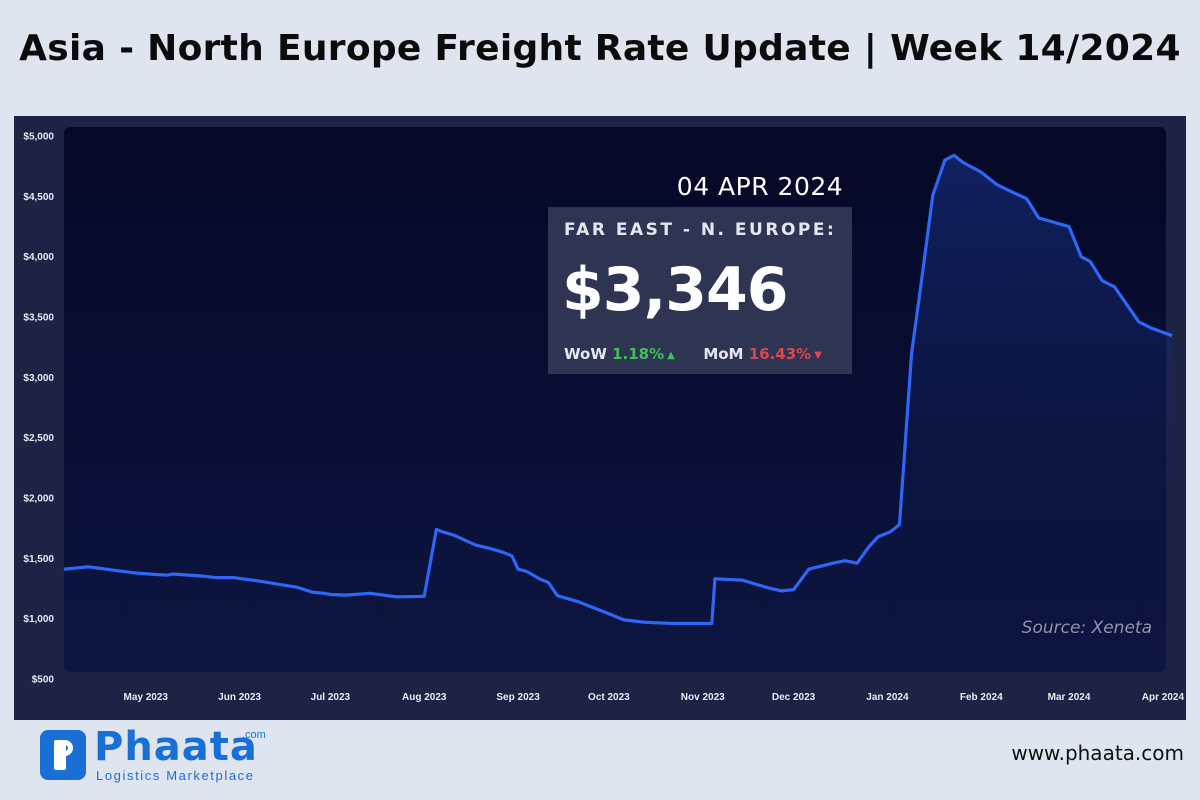 The height and width of the screenshot is (800, 1200). What do you see at coordinates (818, 355) in the screenshot?
I see `triangle-down-icon: ▼` at bounding box center [818, 355].